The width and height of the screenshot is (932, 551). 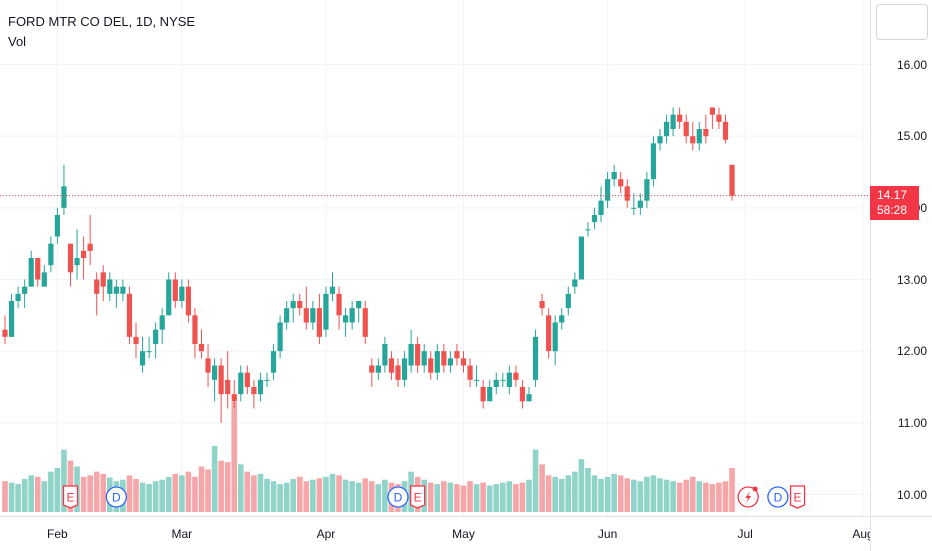 I want to click on price-tick-label: 11.00, so click(x=912, y=422).